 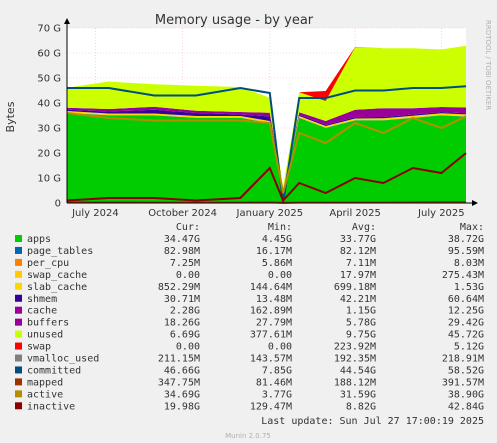 I want to click on line-active, so click(x=266, y=153).